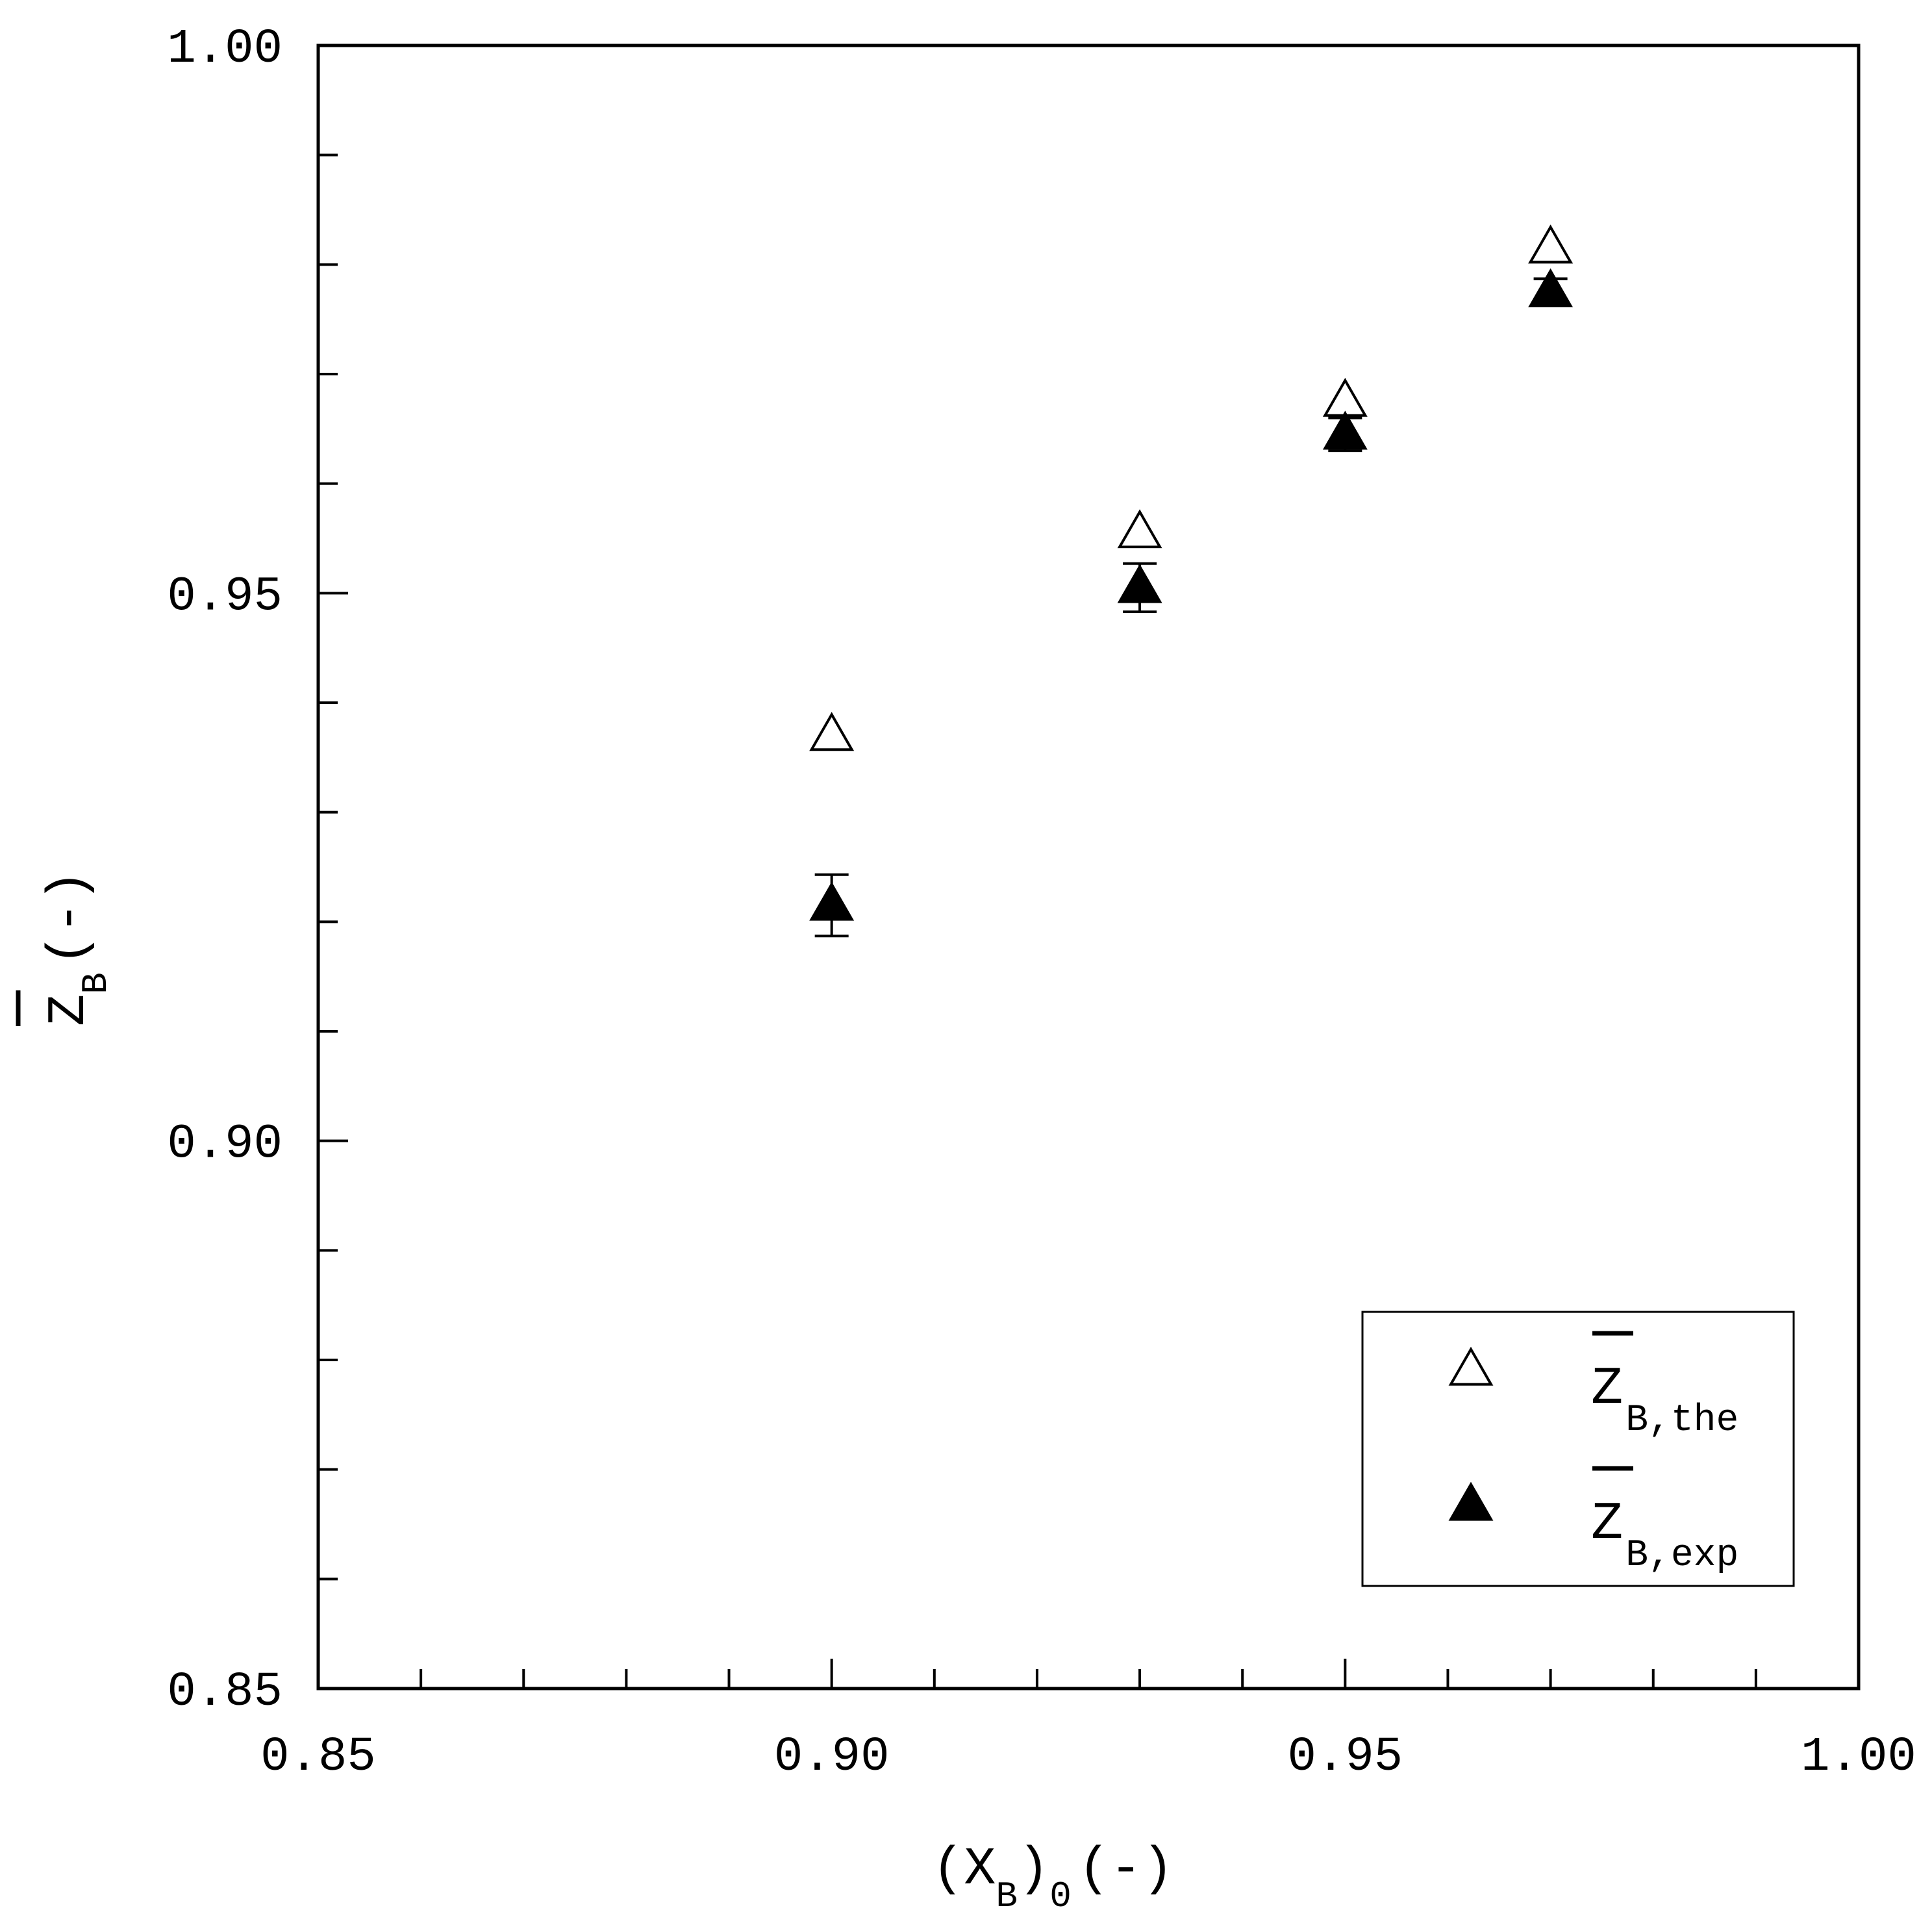 The width and height of the screenshot is (1932, 1923). I want to click on x-tick-label: 0.85, so click(318, 1757).